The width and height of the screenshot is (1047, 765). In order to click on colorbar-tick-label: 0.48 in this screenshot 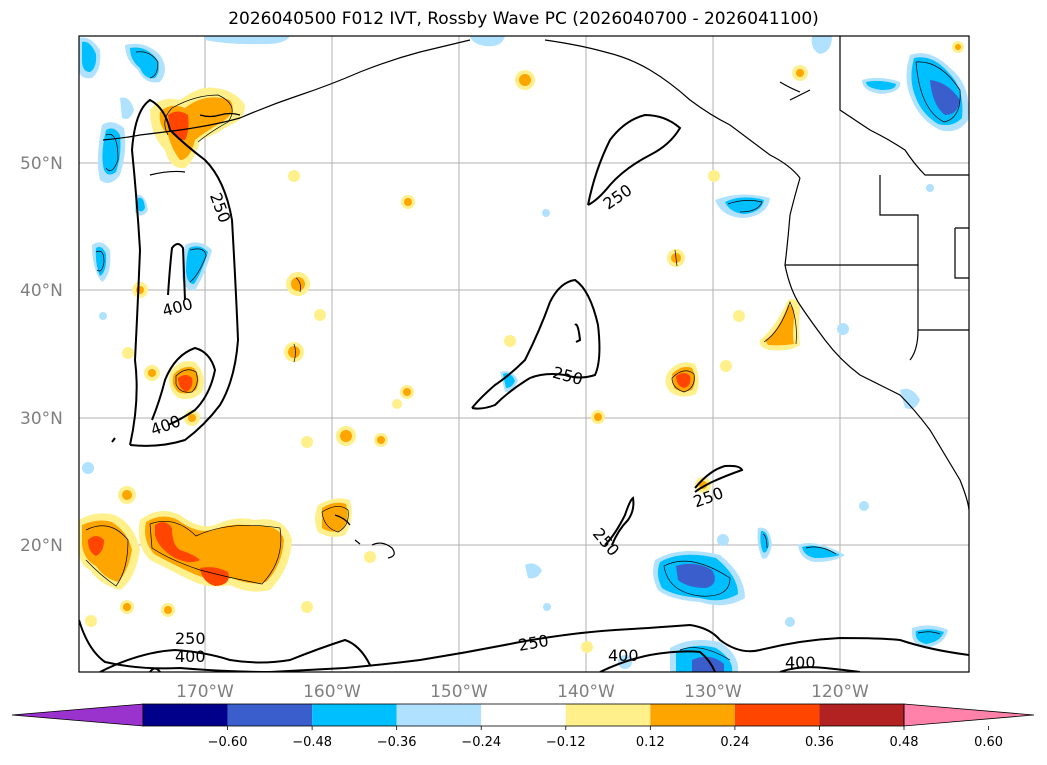, I will do `click(904, 742)`.